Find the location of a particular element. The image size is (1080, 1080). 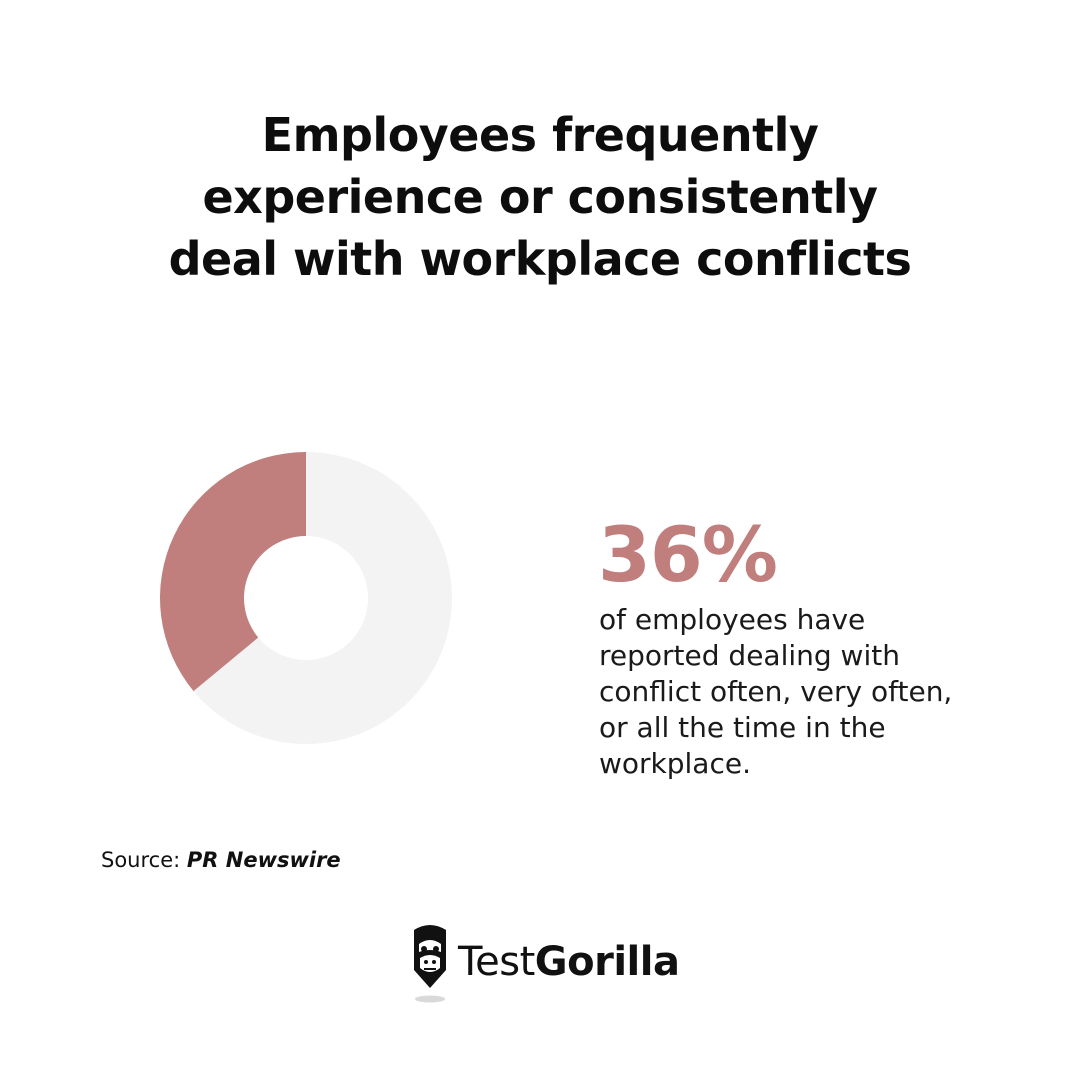

title-line-1: Employees frequently is located at coordinates (540, 135).